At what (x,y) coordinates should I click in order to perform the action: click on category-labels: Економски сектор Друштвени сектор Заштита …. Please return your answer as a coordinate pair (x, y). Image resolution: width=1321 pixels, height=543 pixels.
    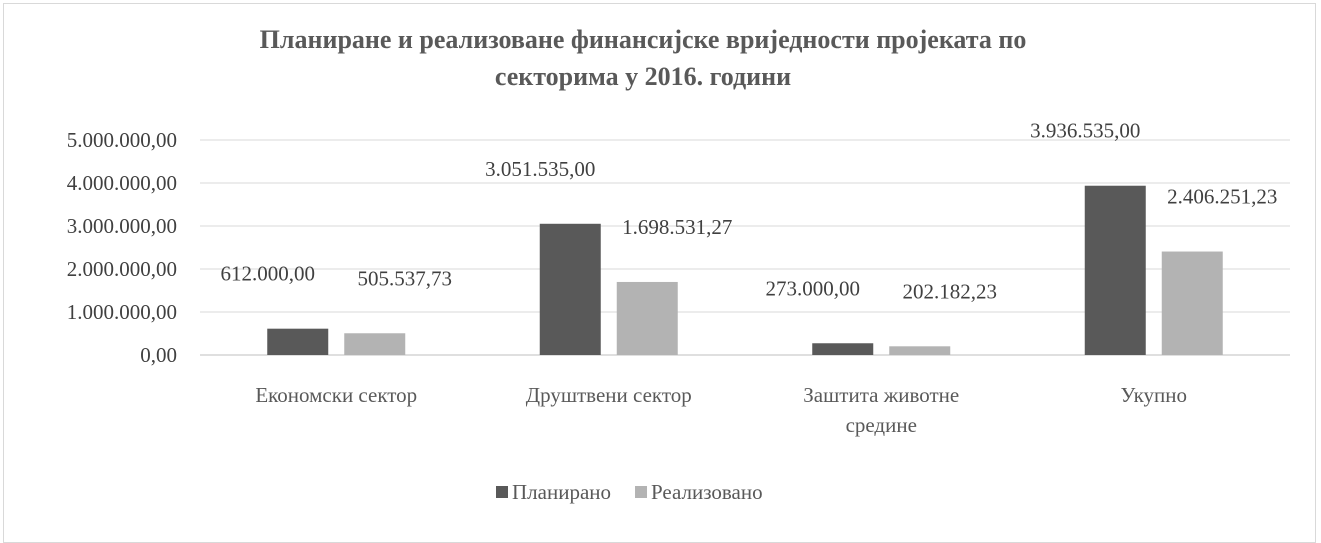
    Looking at the image, I should click on (721, 410).